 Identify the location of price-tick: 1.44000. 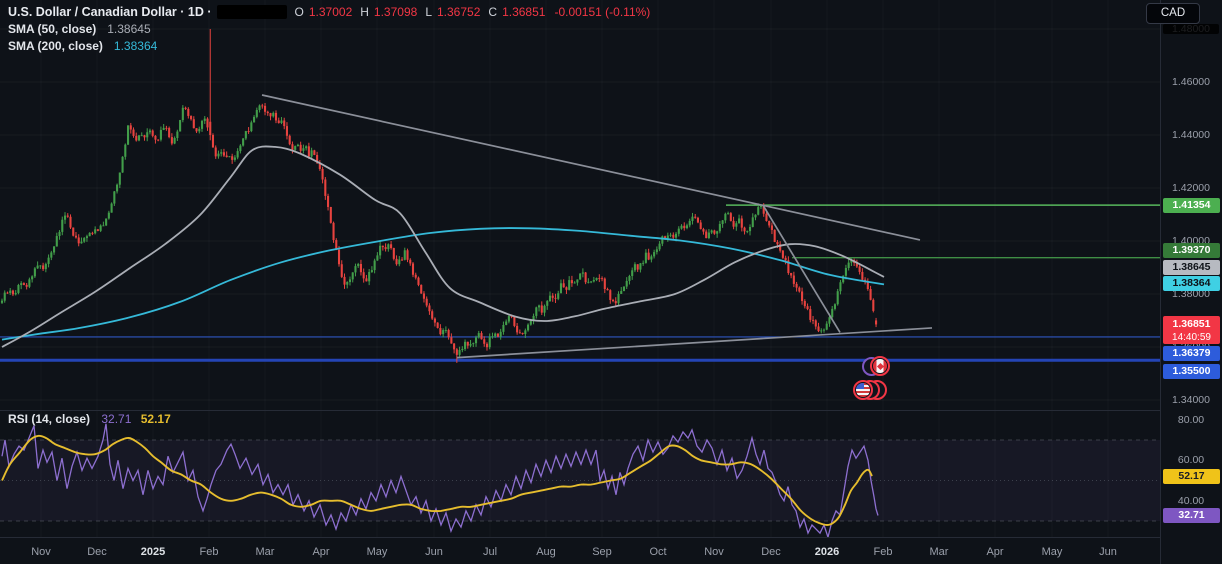
(1191, 135).